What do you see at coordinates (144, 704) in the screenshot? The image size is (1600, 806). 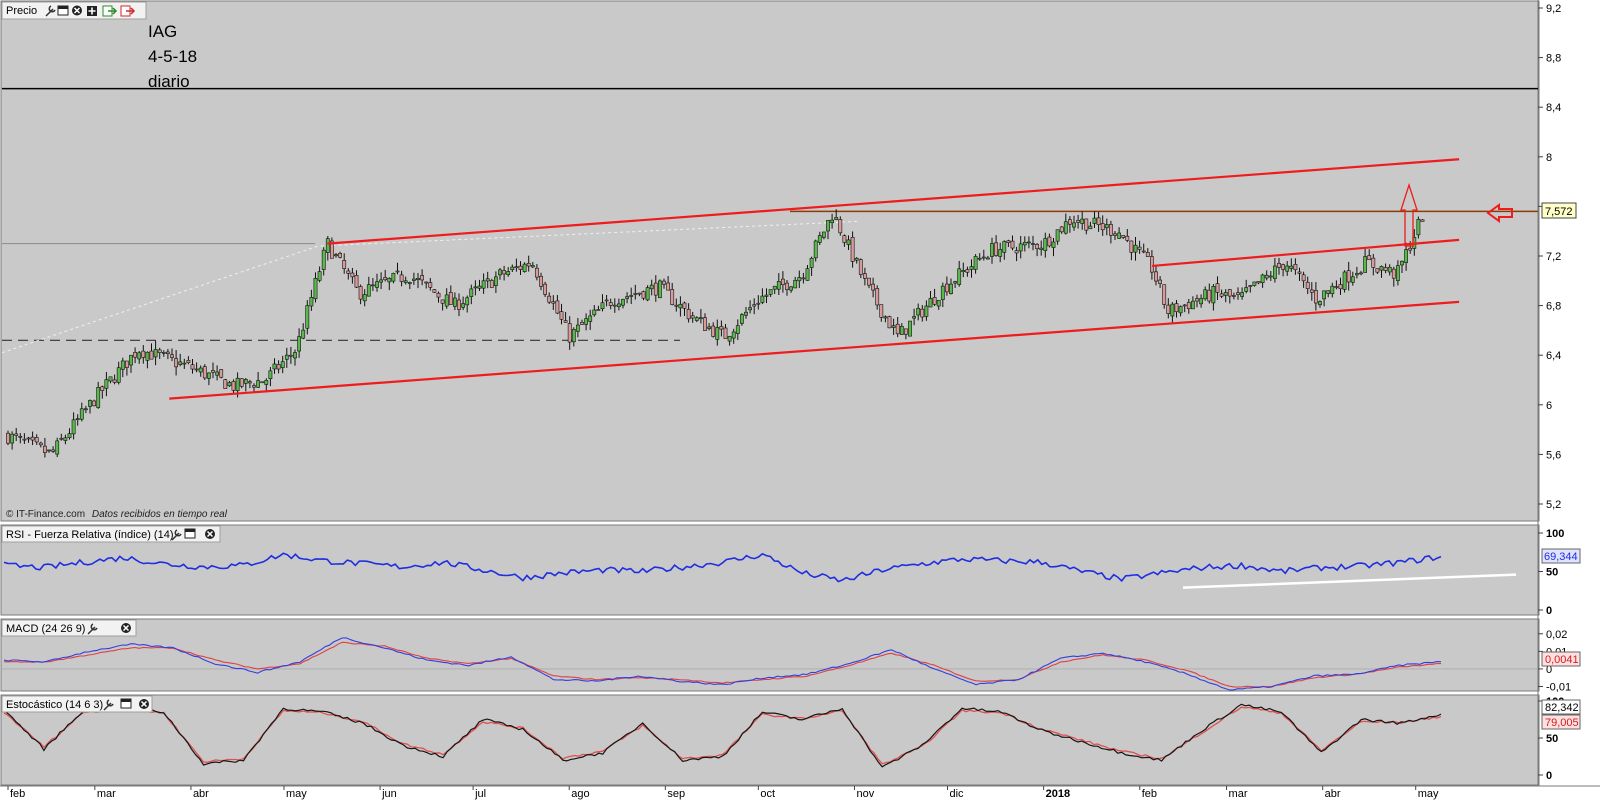 I see `stoch-close-icon` at bounding box center [144, 704].